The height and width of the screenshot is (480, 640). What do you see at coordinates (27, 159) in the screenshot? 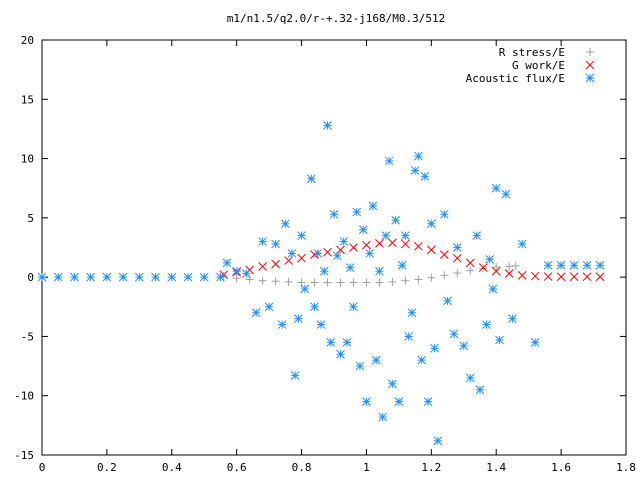
I see `y-tick-label: 10` at bounding box center [27, 159].